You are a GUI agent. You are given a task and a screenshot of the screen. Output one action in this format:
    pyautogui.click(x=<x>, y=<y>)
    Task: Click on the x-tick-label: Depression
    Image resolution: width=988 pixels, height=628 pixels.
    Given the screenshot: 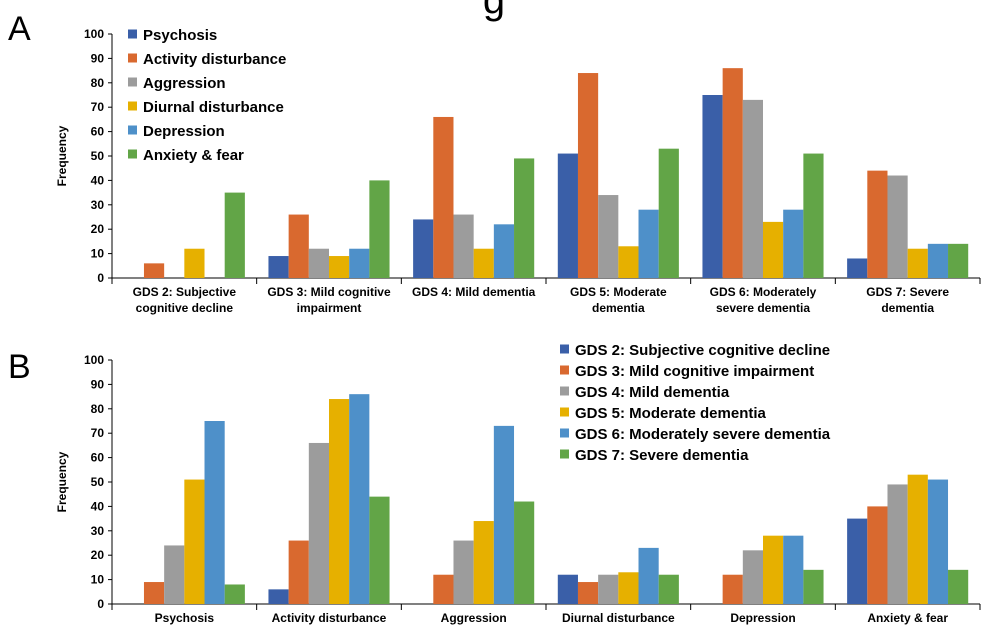 What is the action you would take?
    pyautogui.click(x=762, y=618)
    